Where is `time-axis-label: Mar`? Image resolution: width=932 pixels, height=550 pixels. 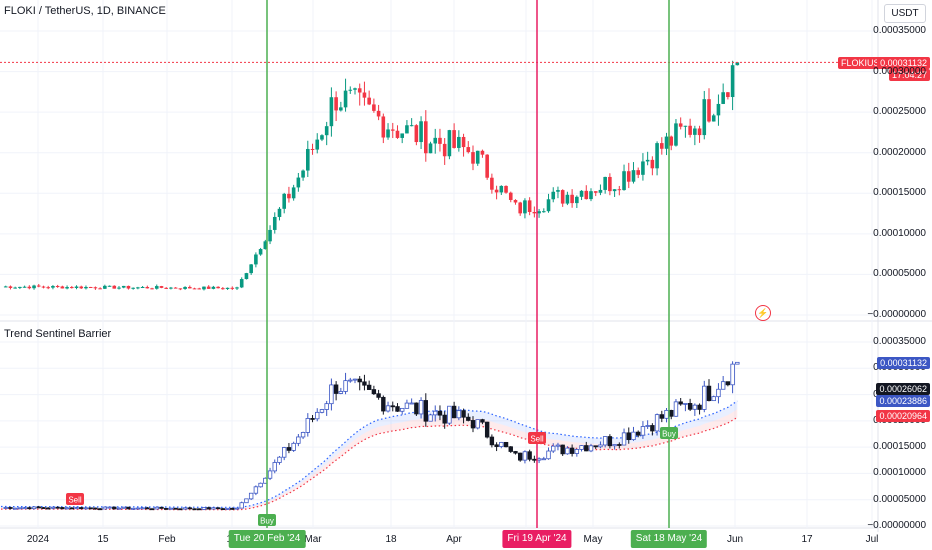 time-axis-label: Mar is located at coordinates (313, 539).